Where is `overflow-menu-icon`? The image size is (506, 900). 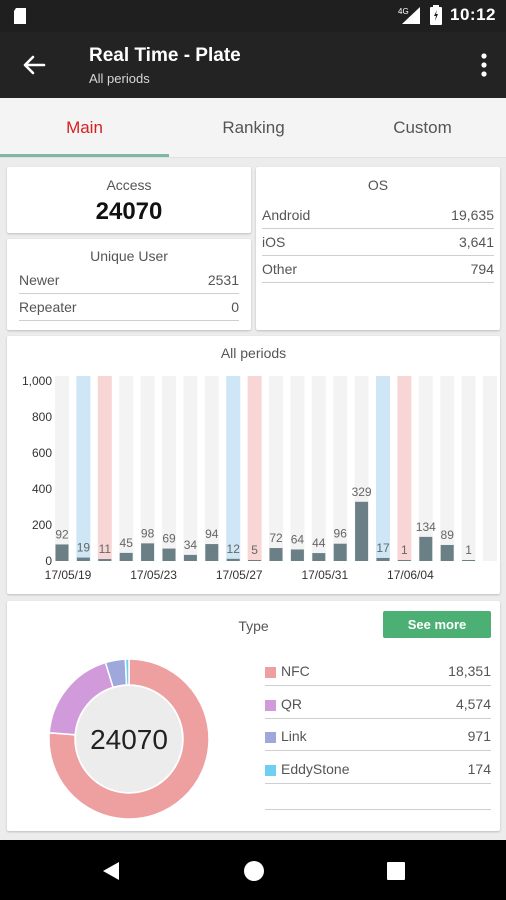
overflow-menu-icon is located at coordinates (484, 65).